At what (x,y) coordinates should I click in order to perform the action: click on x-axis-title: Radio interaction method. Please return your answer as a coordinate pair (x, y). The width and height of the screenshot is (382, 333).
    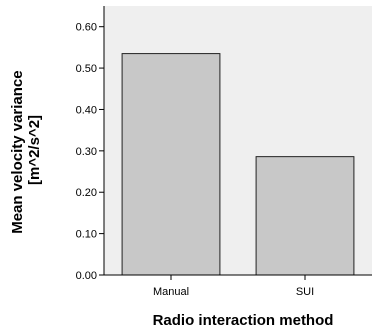
    Looking at the image, I should click on (243, 320).